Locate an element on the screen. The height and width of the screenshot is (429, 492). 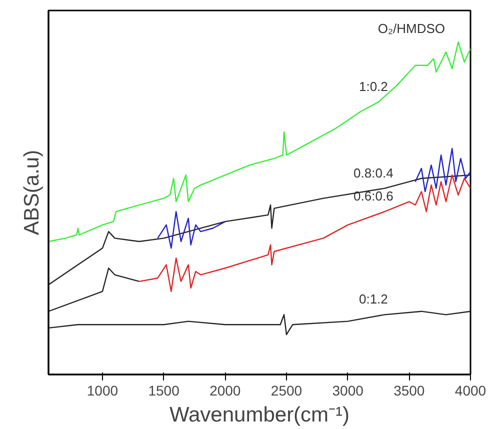
series-label: 1:0.2 is located at coordinates (373, 86).